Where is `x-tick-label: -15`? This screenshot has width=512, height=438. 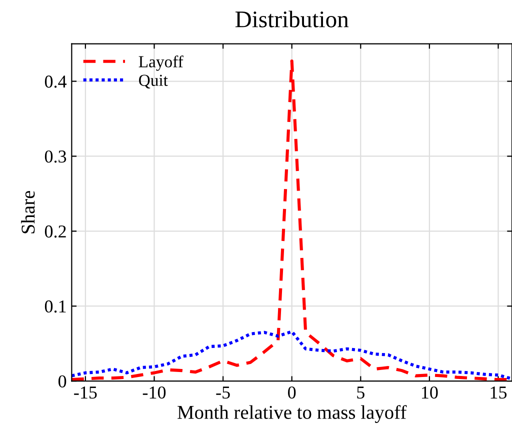
x-tick-label: -15 is located at coordinates (85, 392).